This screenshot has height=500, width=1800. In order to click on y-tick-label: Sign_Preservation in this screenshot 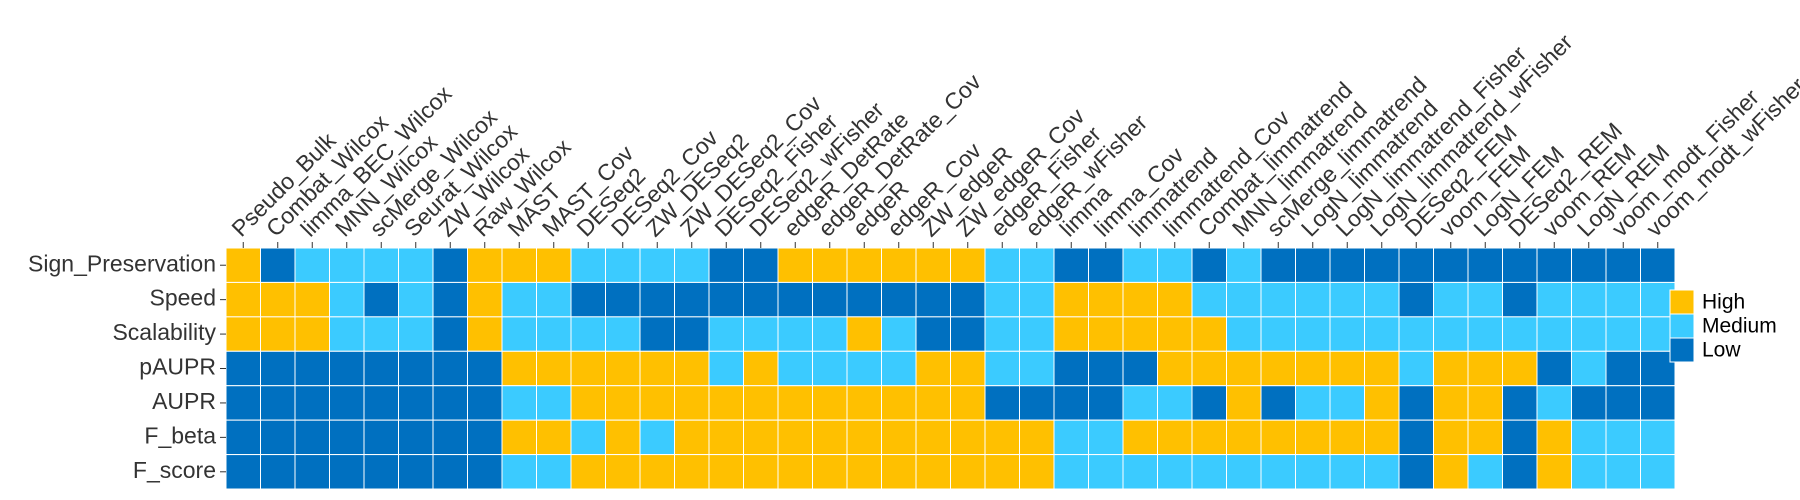, I will do `click(122, 263)`.